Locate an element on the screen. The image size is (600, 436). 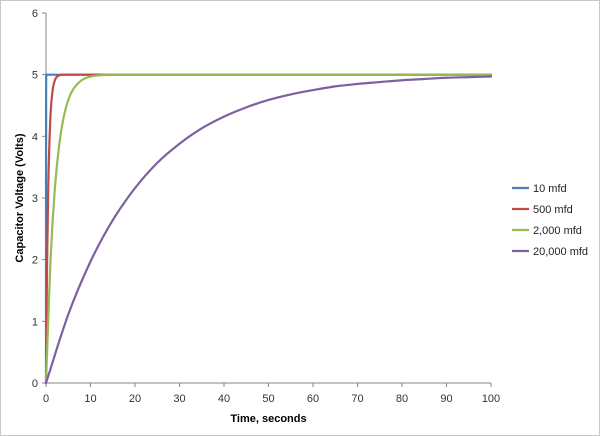
y-tick-label: 4 is located at coordinates (35, 137).